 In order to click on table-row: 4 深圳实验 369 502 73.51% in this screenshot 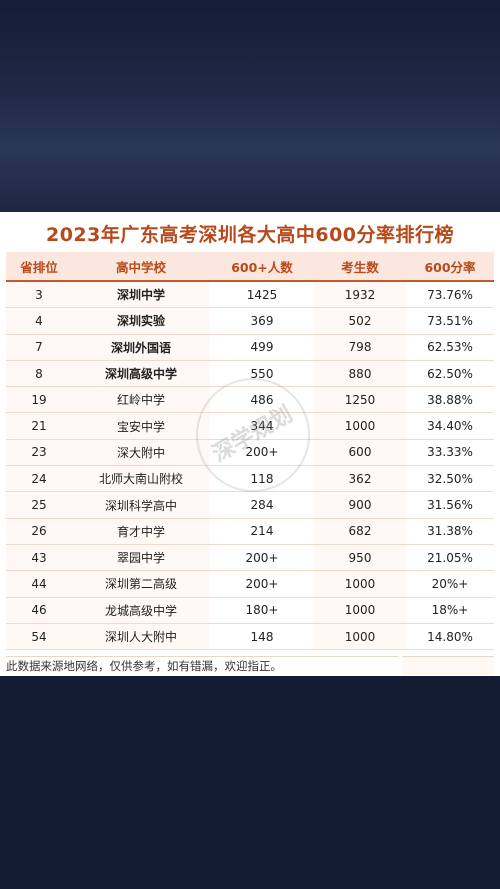, I will do `click(250, 321)`.